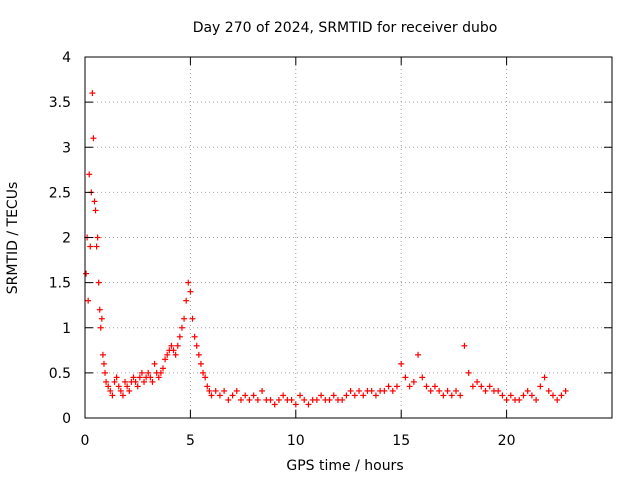  What do you see at coordinates (66, 239) in the screenshot?
I see `y-tick-label: 2` at bounding box center [66, 239].